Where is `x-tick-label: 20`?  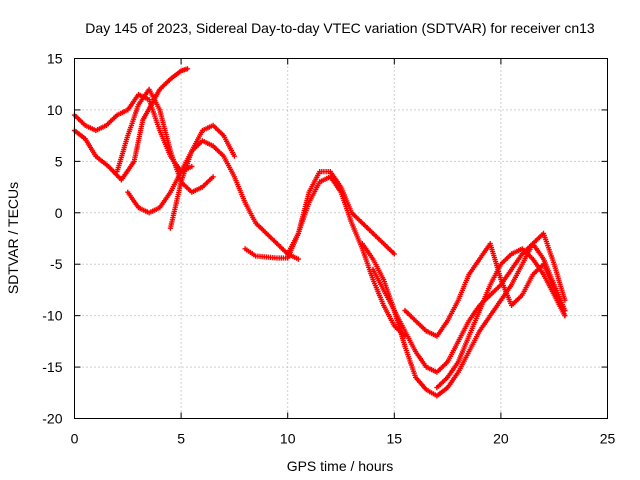 x-tick-label: 20 is located at coordinates (501, 439).